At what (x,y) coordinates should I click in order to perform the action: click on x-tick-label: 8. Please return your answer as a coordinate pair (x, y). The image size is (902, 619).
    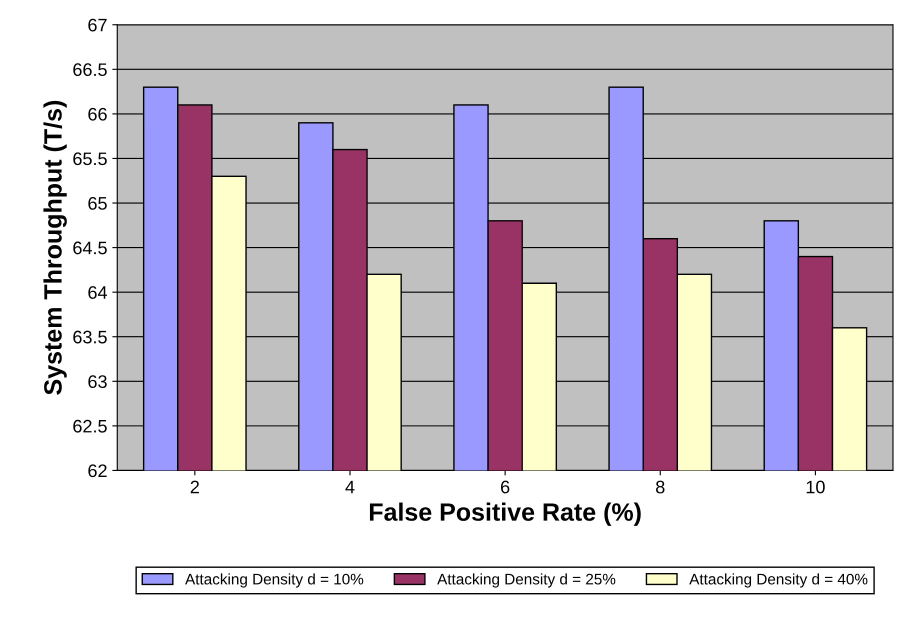
    Looking at the image, I should click on (660, 487).